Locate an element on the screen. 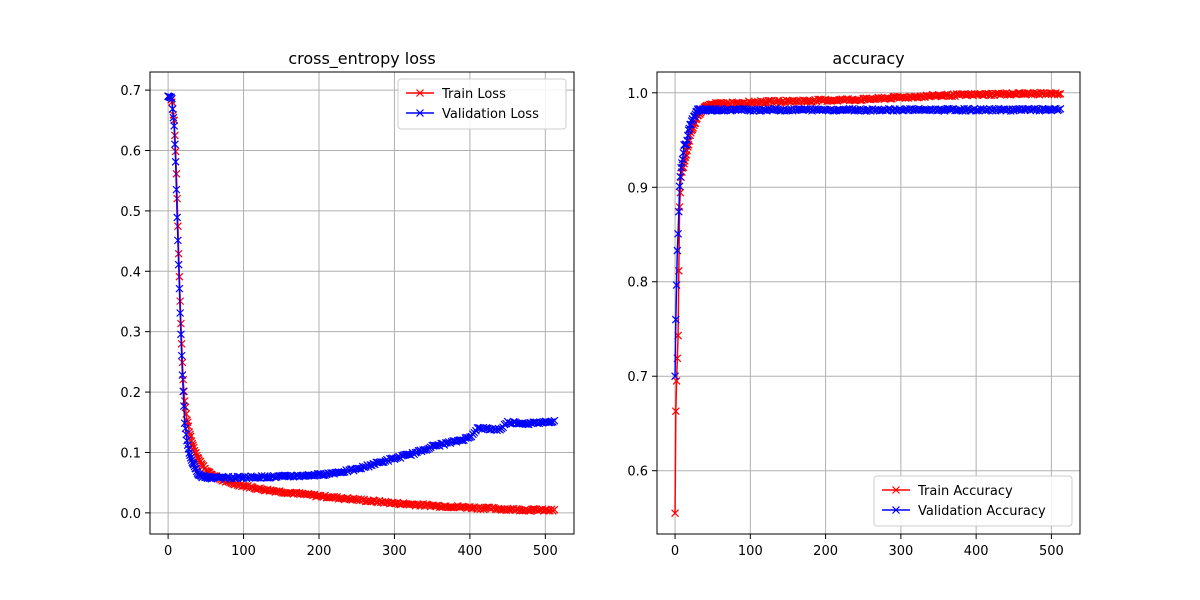 This screenshot has height=600, width=1200. series-line is located at coordinates (868, 241).